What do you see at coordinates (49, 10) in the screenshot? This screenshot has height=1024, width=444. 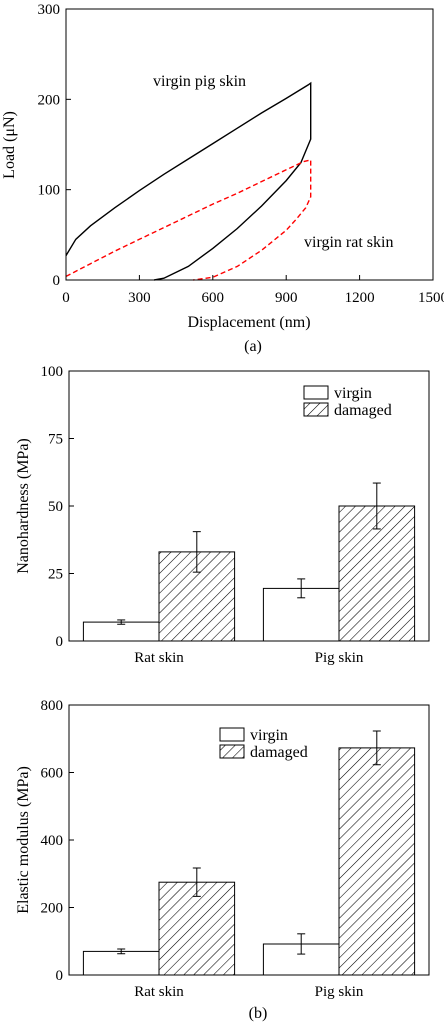 I see `y-tick-label: 300` at bounding box center [49, 10].